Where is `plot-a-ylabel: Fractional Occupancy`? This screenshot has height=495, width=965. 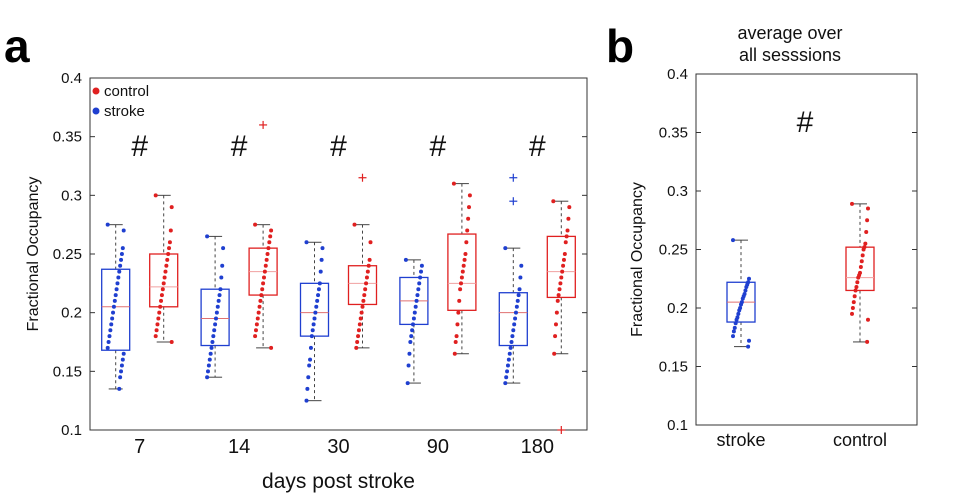 plot-a-ylabel: Fractional Occupancy is located at coordinates (33, 254).